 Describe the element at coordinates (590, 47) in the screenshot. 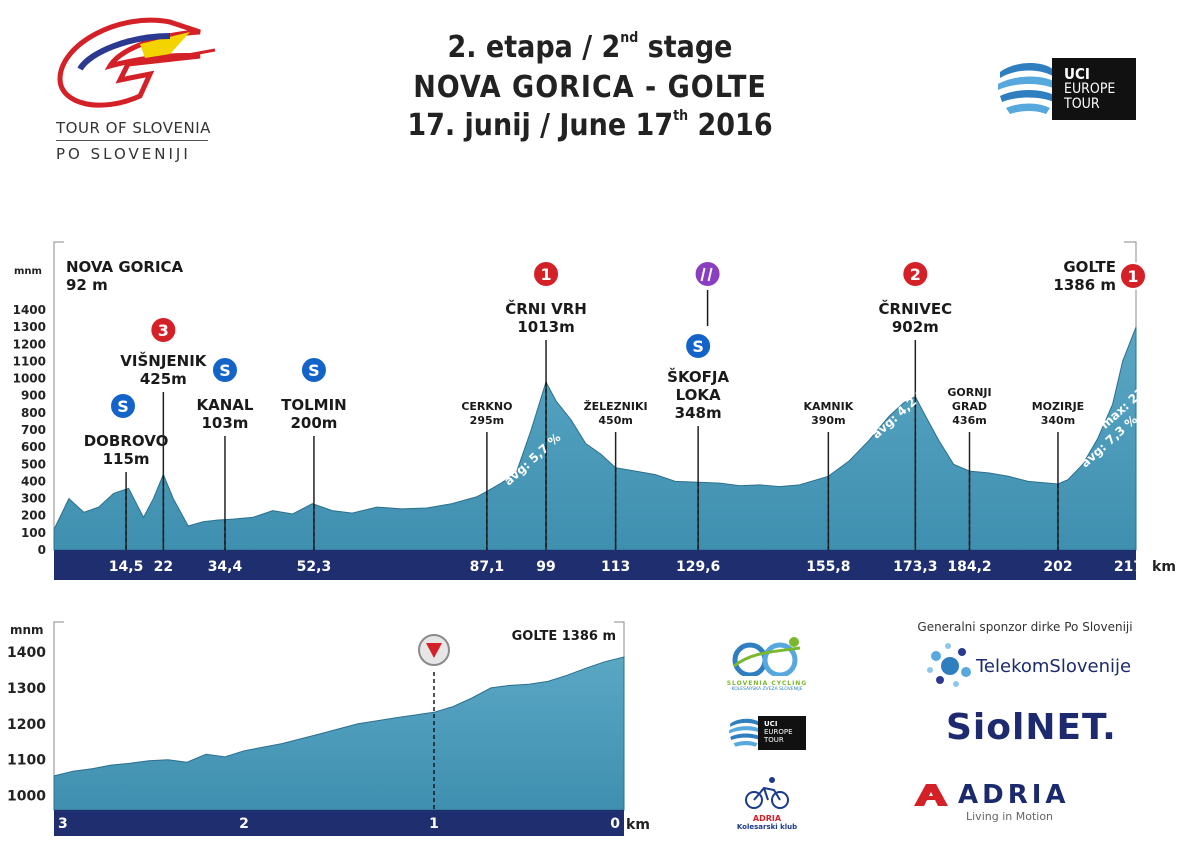

I see `stage-number: 2. etapa / 2nd stage` at that location.